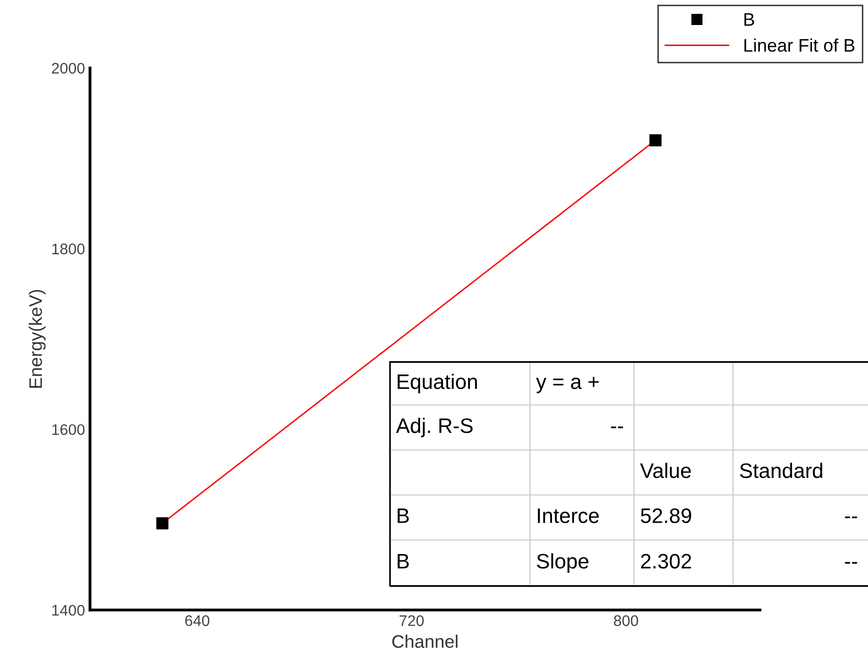 This screenshot has width=868, height=671. What do you see at coordinates (434, 428) in the screenshot?
I see `annotation: Adj. R-S` at bounding box center [434, 428].